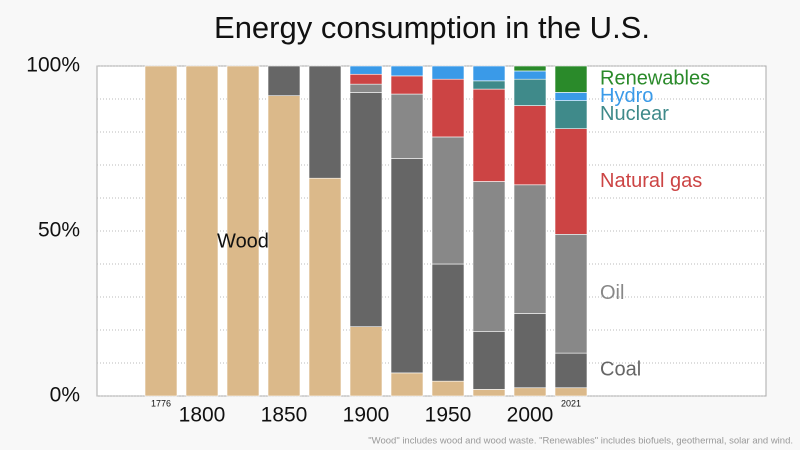  Describe the element at coordinates (202, 415) in the screenshot. I see `x-tick-label: 1800` at that location.